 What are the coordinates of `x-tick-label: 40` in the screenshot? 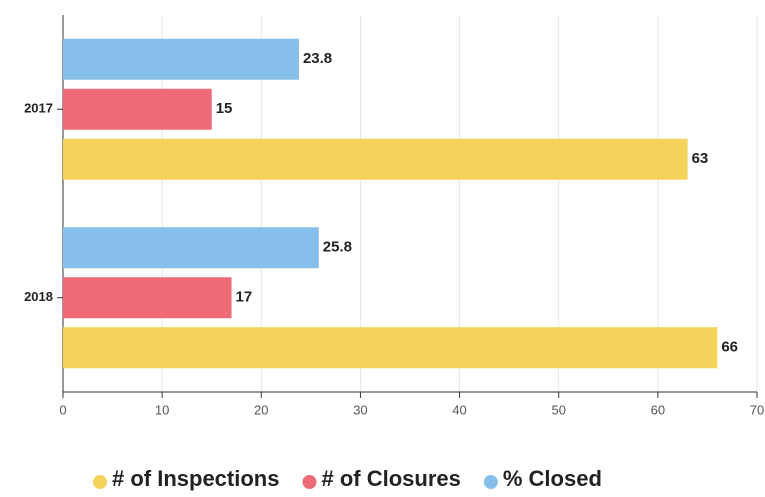 It's located at (459, 409).